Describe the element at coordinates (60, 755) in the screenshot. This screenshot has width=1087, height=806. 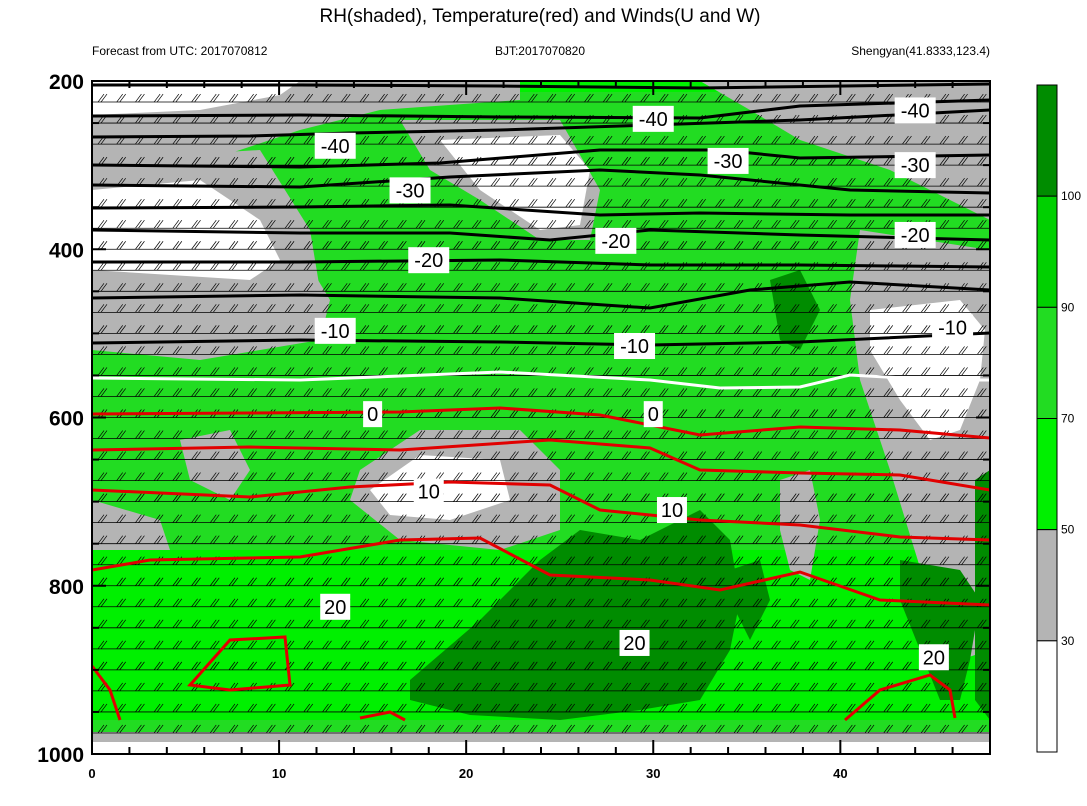
I see `y-tick-label: 1000` at that location.